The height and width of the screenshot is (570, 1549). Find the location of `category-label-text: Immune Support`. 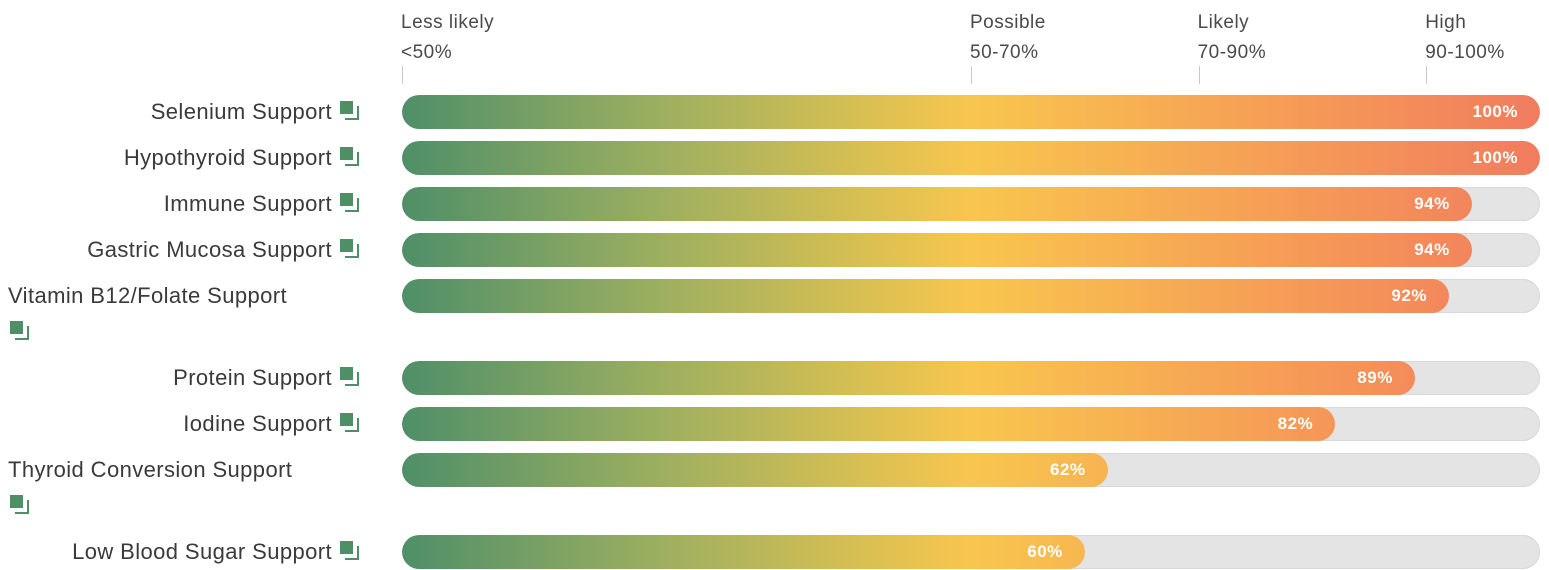

category-label-text: Immune Support is located at coordinates (247, 203).